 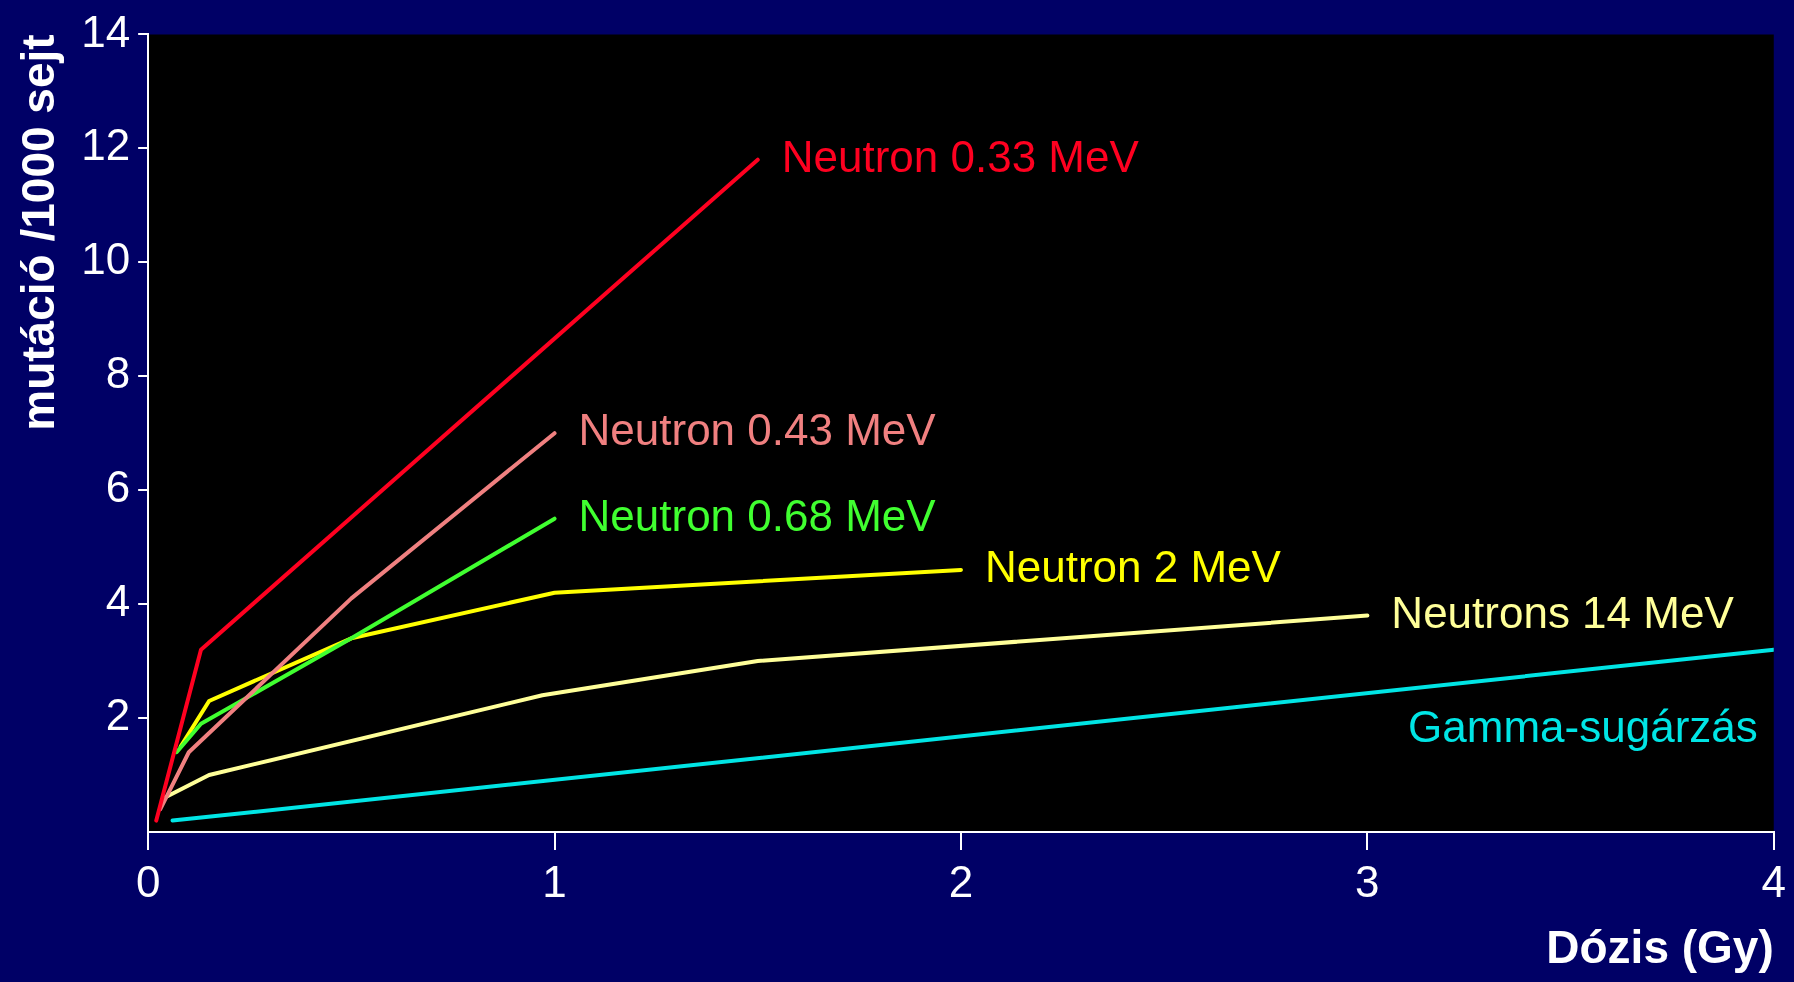 I want to click on x-axis-title: Dózis (Gy), so click(x=1660, y=947).